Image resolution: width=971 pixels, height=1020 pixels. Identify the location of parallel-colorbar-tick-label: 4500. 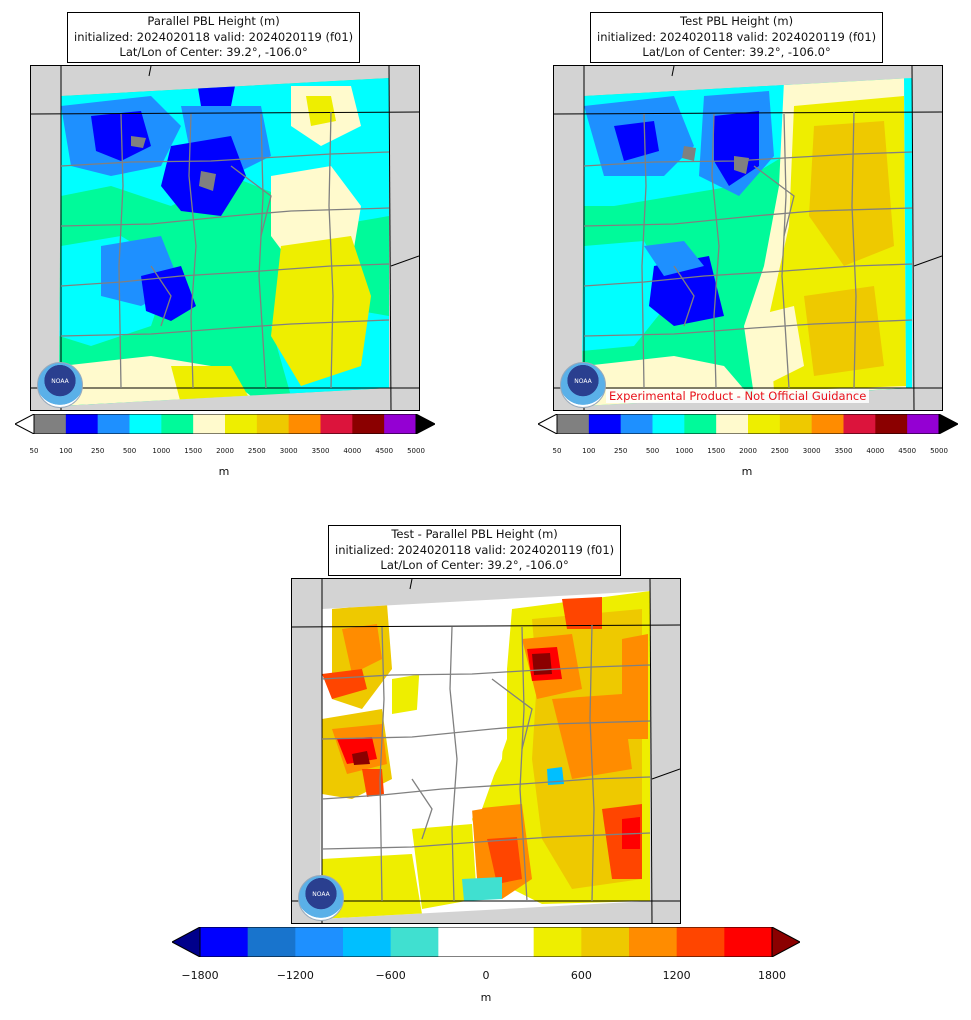
(384, 451).